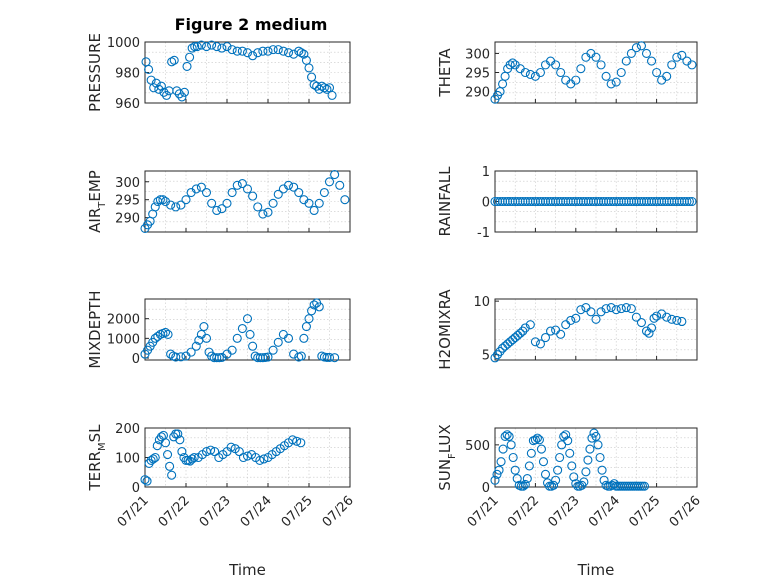 The width and height of the screenshot is (778, 583). I want to click on y-axis-label: AIRTEMP, so click(97, 201).